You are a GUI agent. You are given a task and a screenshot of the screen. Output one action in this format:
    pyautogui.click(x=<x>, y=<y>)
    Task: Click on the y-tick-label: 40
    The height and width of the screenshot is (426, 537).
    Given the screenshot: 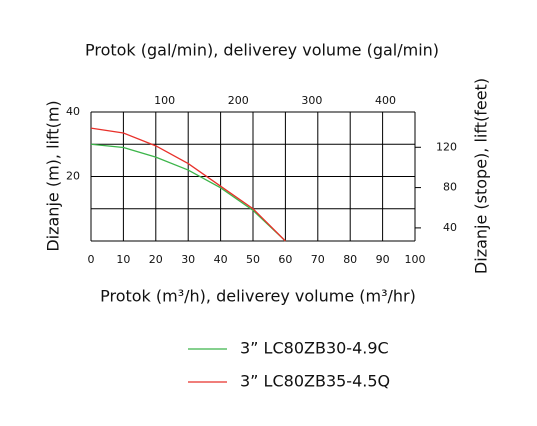 What is the action you would take?
    pyautogui.click(x=73, y=111)
    